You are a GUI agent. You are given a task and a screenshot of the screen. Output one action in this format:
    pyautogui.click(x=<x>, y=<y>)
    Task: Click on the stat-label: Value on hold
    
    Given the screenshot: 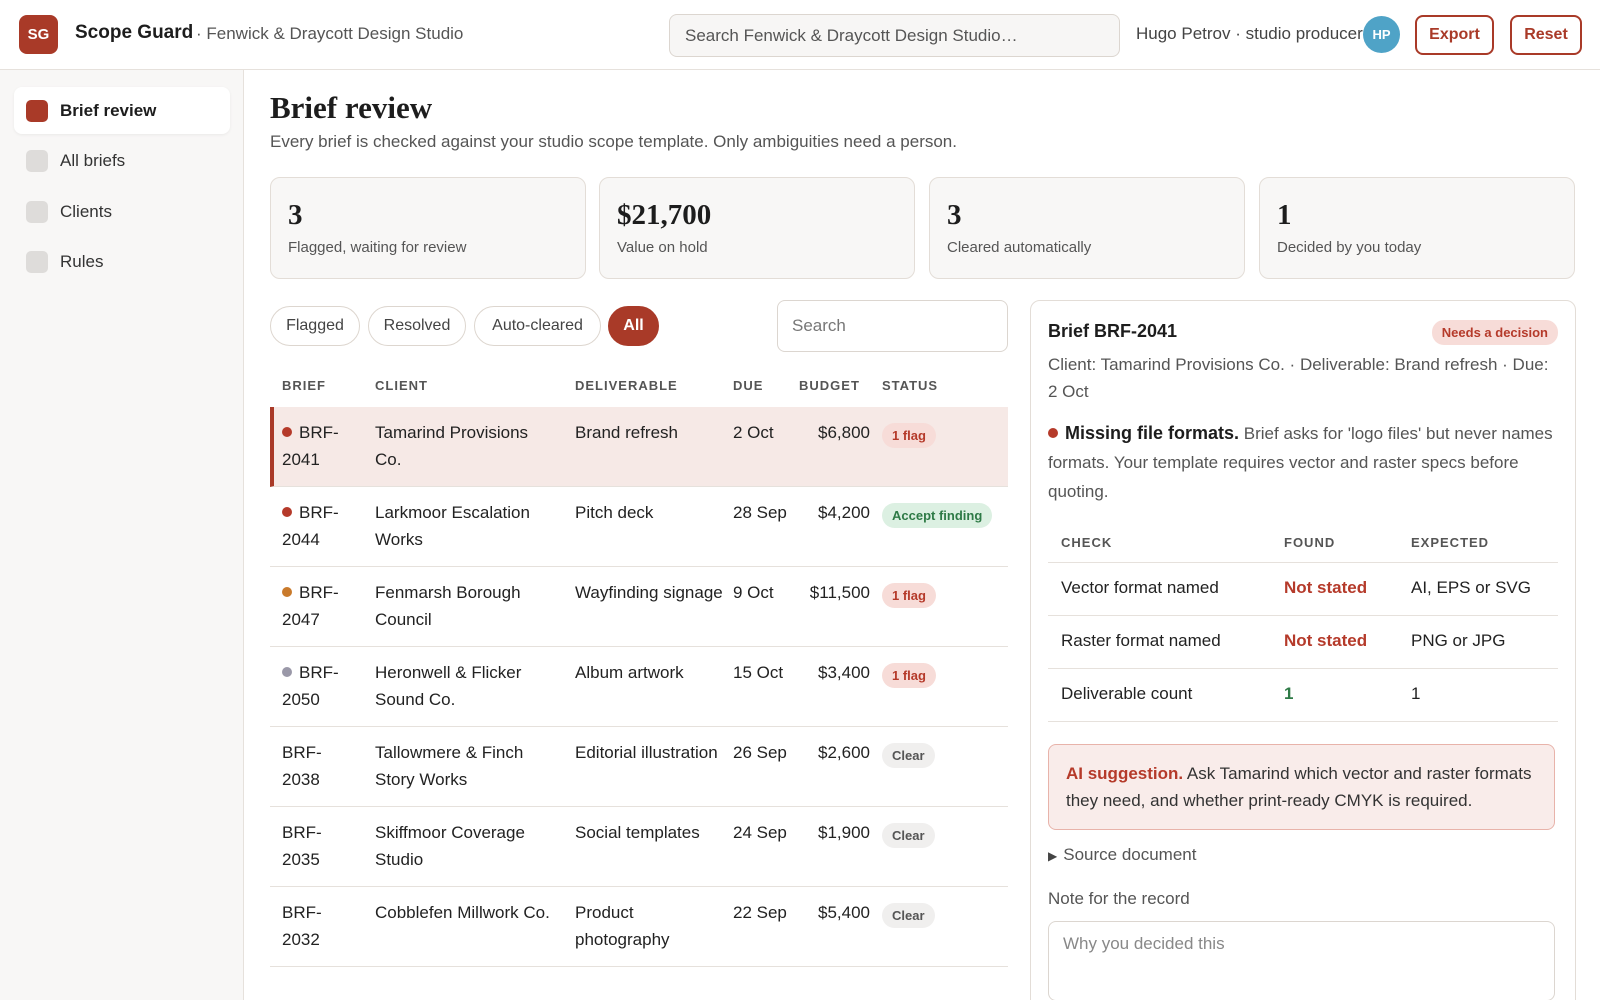 What is the action you would take?
    pyautogui.click(x=662, y=247)
    